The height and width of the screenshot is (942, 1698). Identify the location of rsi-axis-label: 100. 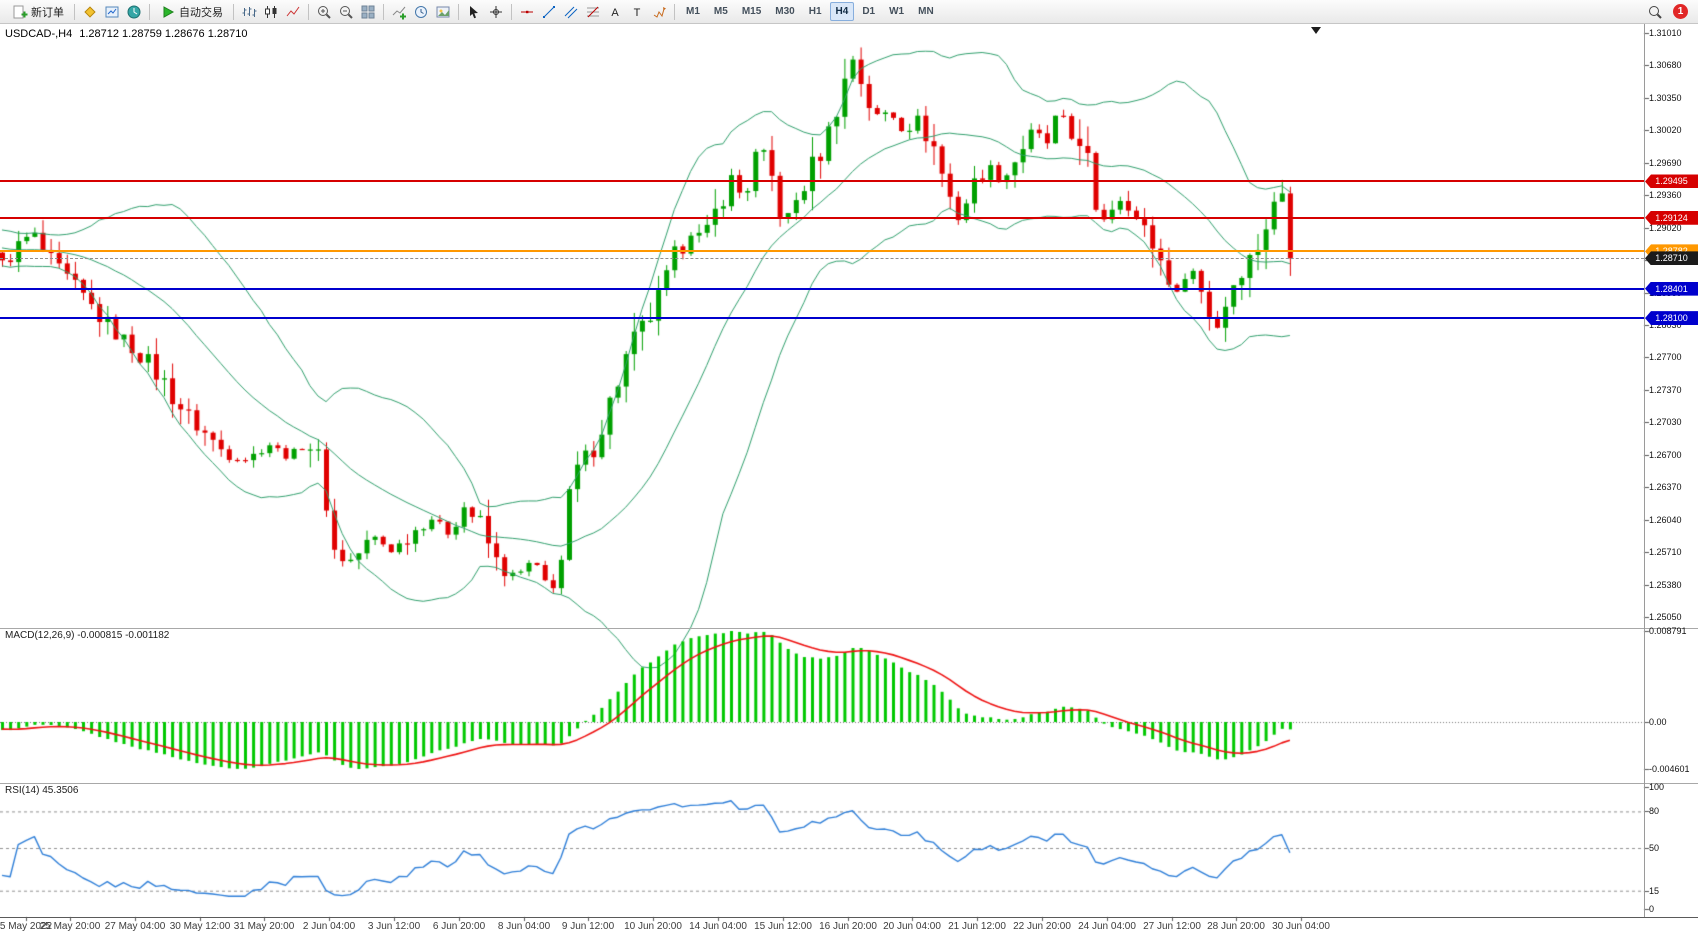
(1657, 787).